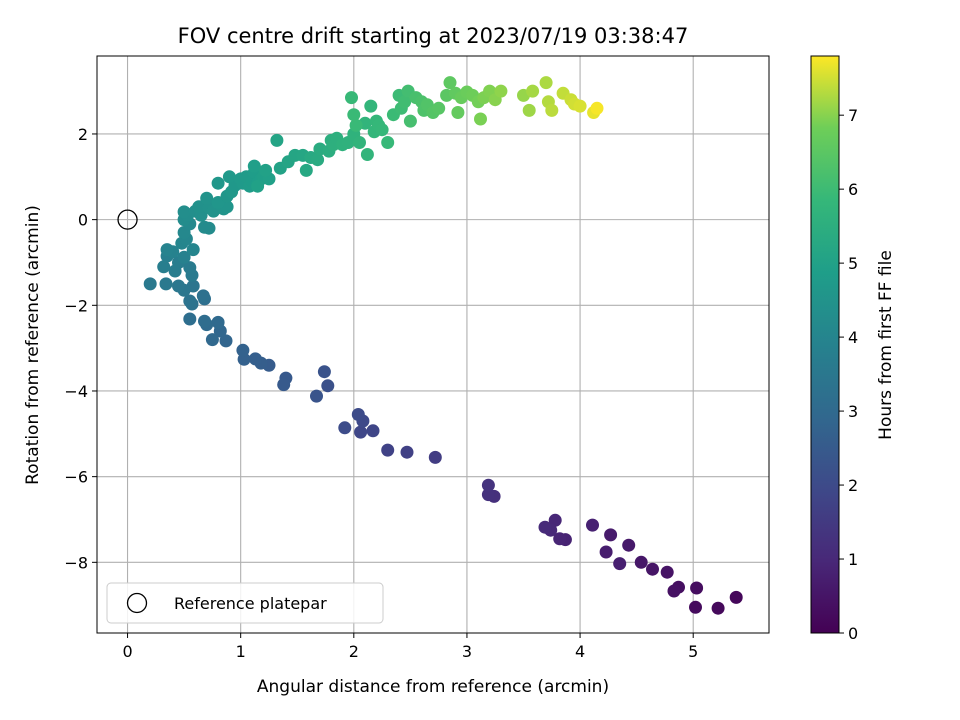 This screenshot has height=720, width=960. What do you see at coordinates (433, 687) in the screenshot?
I see `x-axis-label: Angular distance from reference (arcmin)` at bounding box center [433, 687].